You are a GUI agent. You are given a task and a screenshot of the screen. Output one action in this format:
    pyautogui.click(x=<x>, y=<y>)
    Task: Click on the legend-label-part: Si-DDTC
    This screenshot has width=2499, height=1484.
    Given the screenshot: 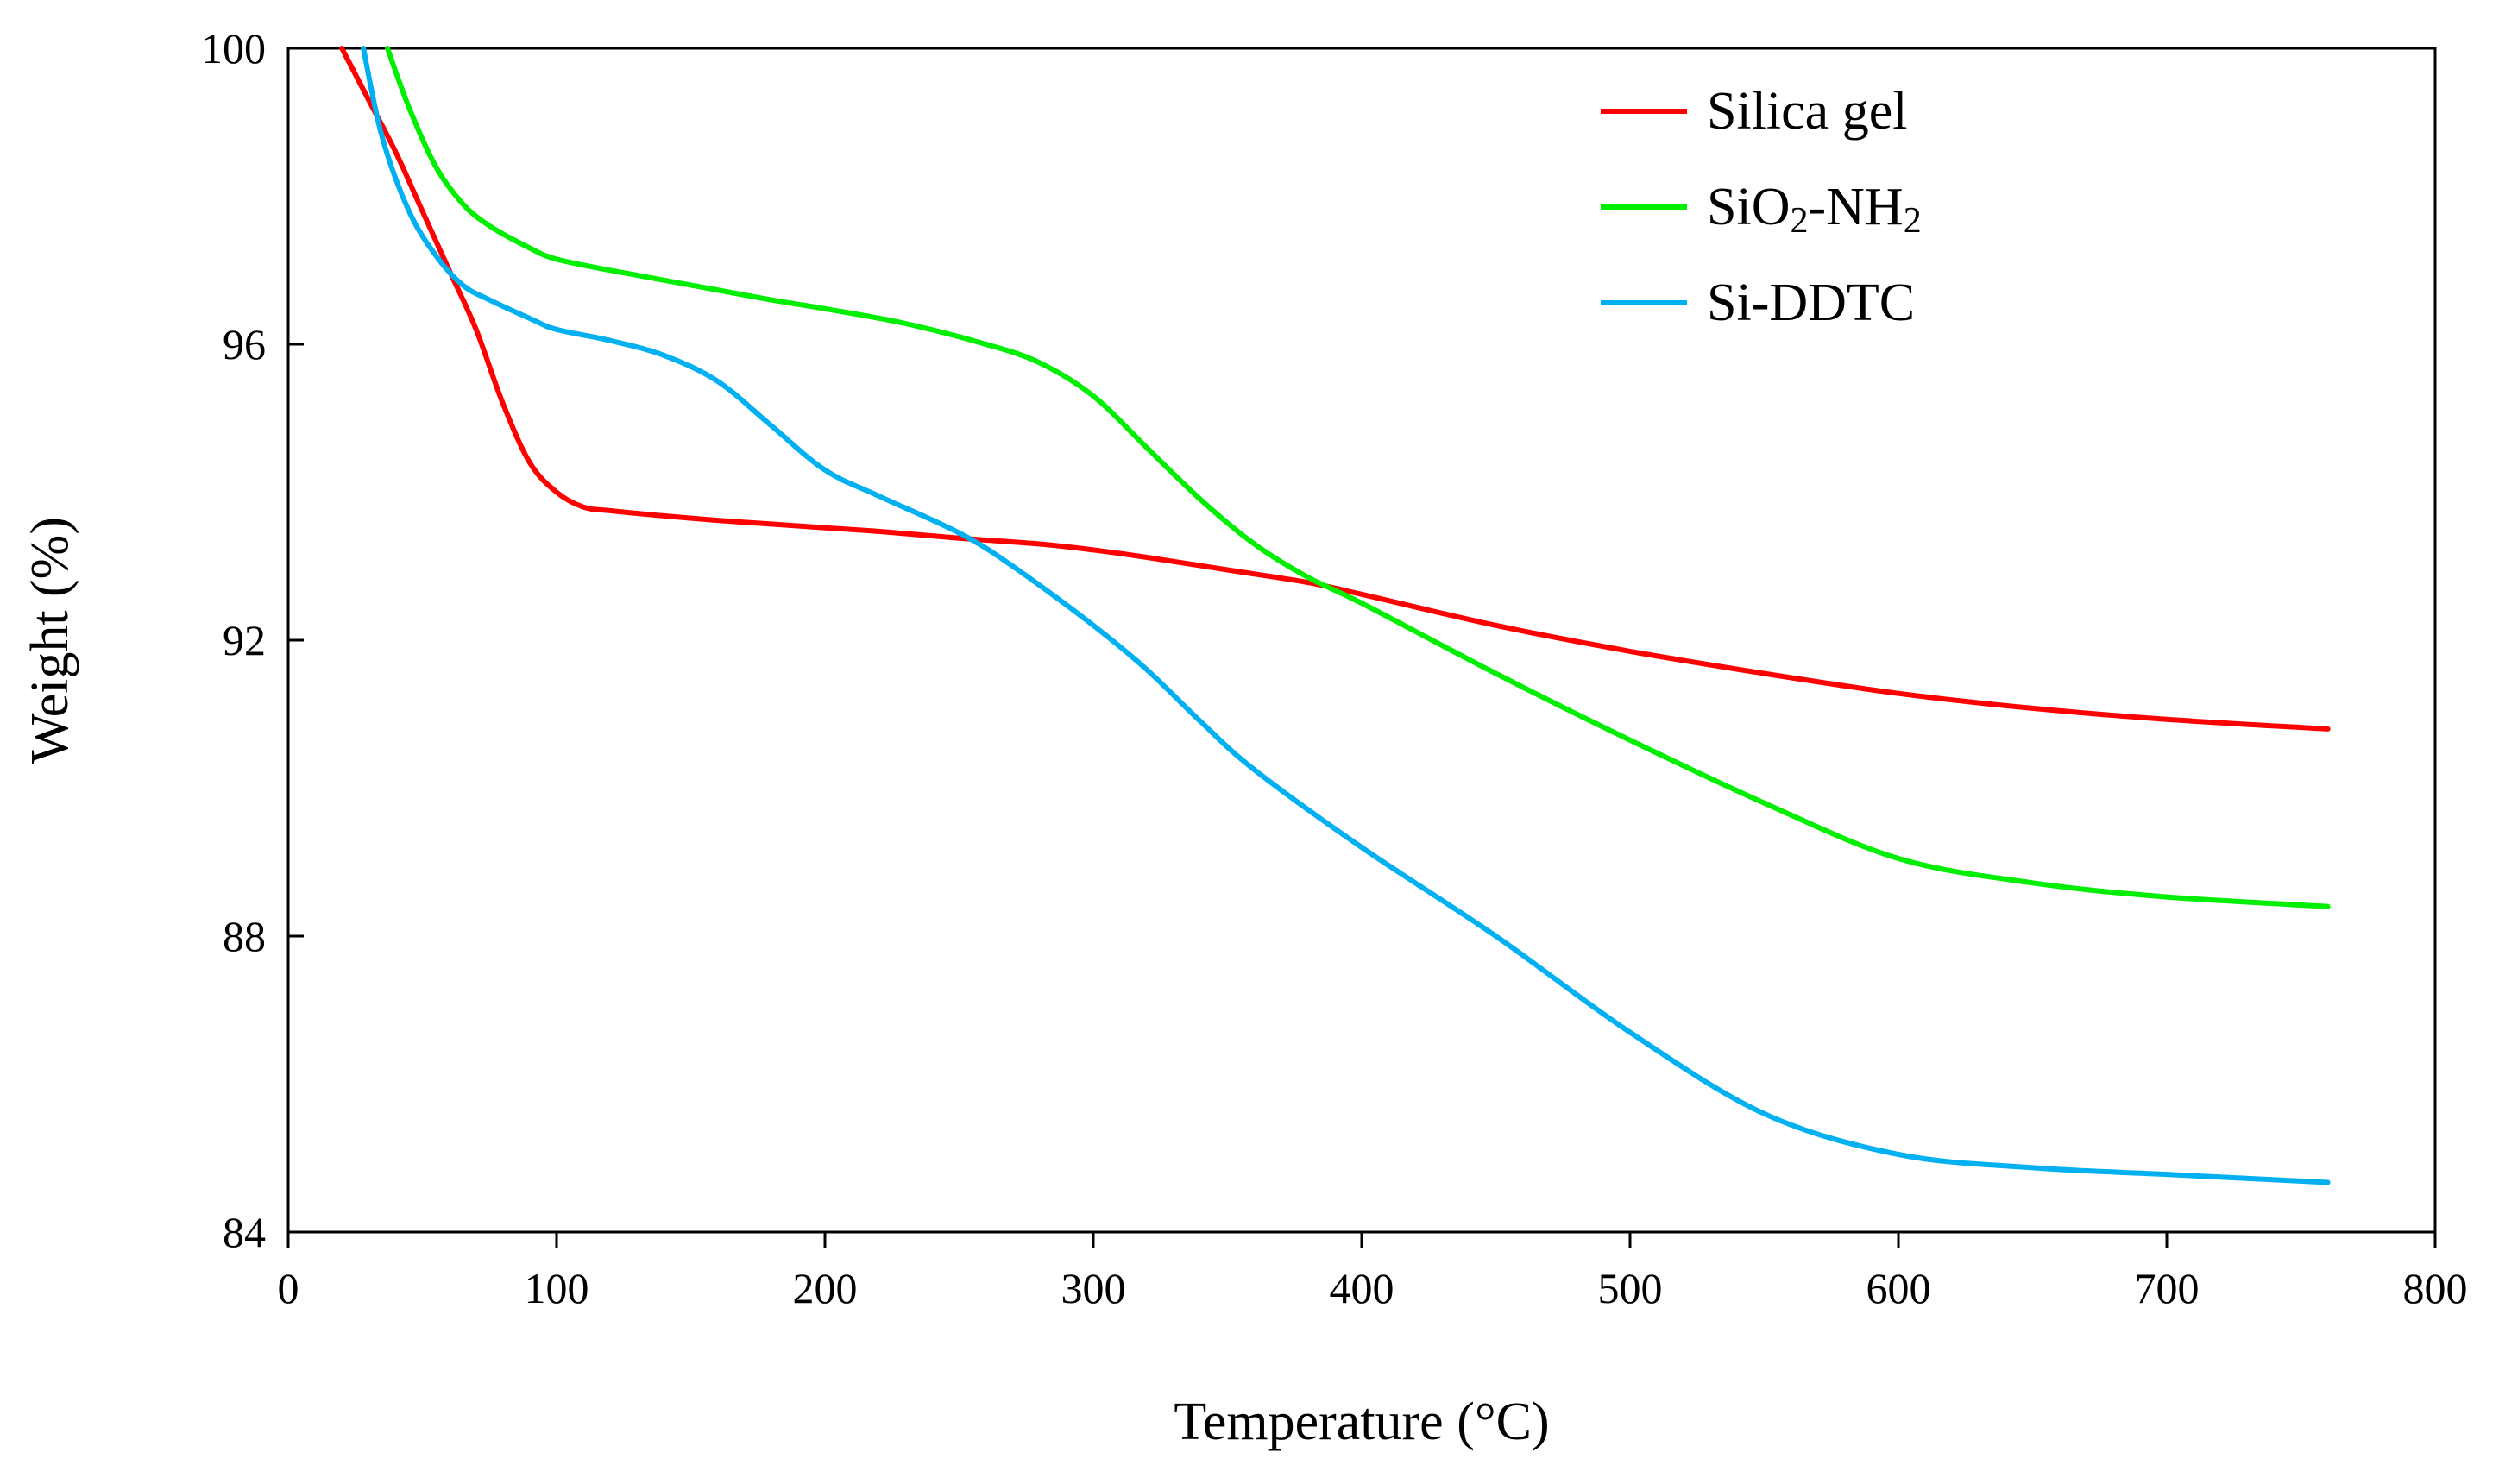 What is the action you would take?
    pyautogui.click(x=1811, y=303)
    